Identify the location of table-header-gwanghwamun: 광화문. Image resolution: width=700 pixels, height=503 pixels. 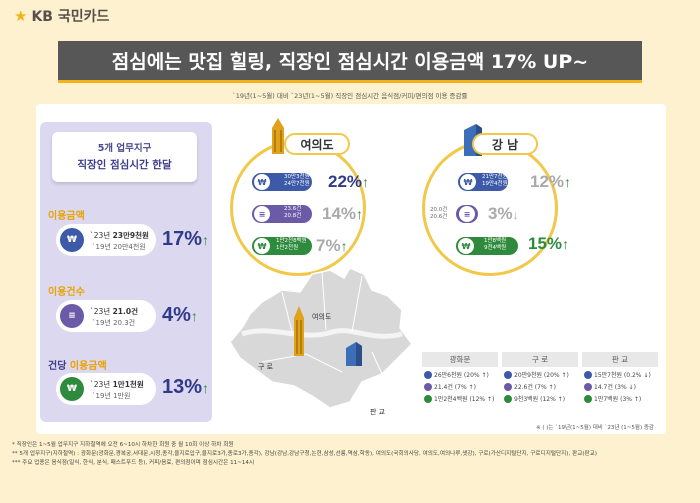
(460, 359).